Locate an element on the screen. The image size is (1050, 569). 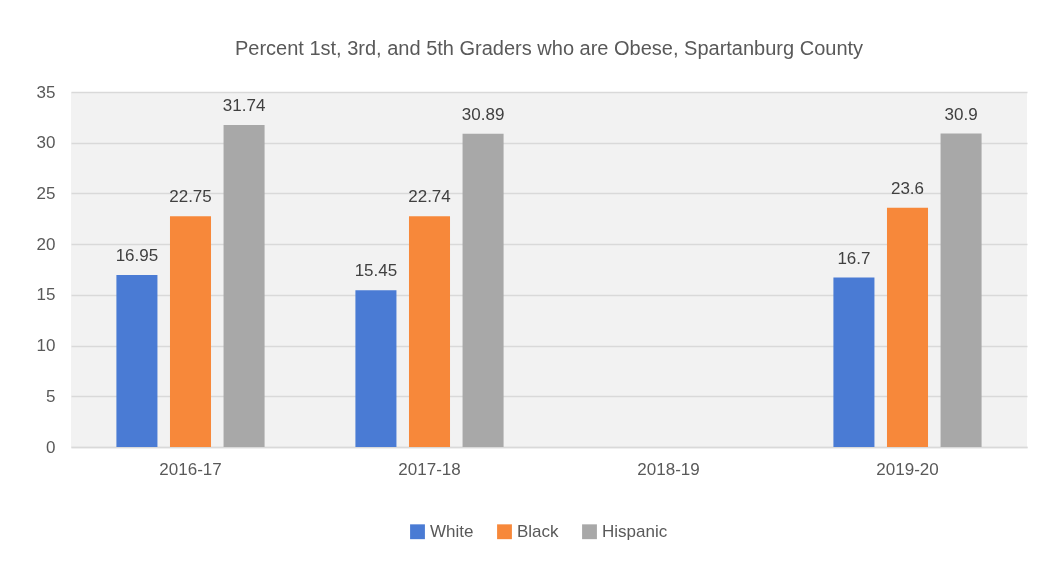
y-tick-label: 0 is located at coordinates (51, 447).